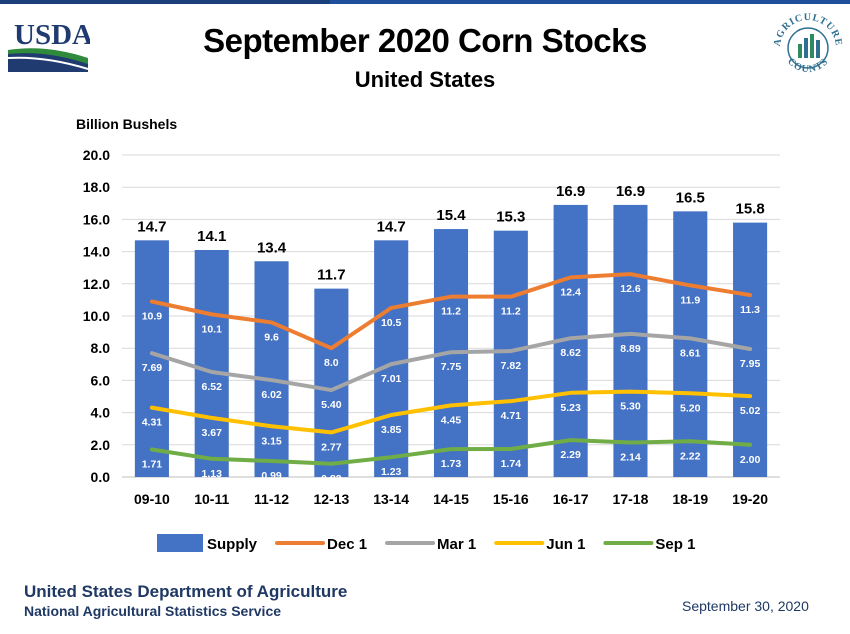 The width and height of the screenshot is (850, 634). What do you see at coordinates (271, 395) in the screenshot?
I see `data-label-mar1: 6.02` at bounding box center [271, 395].